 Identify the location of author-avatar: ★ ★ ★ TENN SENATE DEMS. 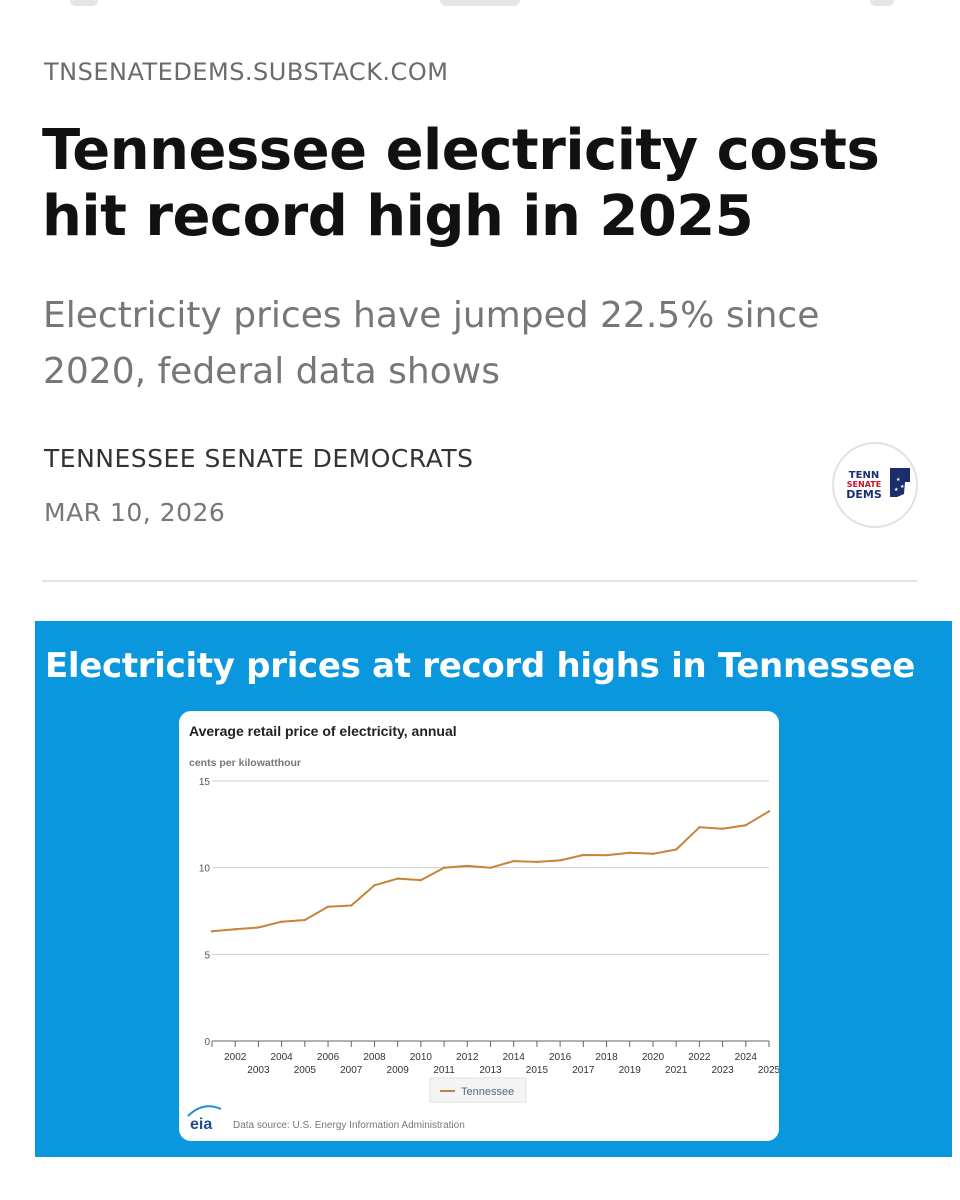
(875, 485).